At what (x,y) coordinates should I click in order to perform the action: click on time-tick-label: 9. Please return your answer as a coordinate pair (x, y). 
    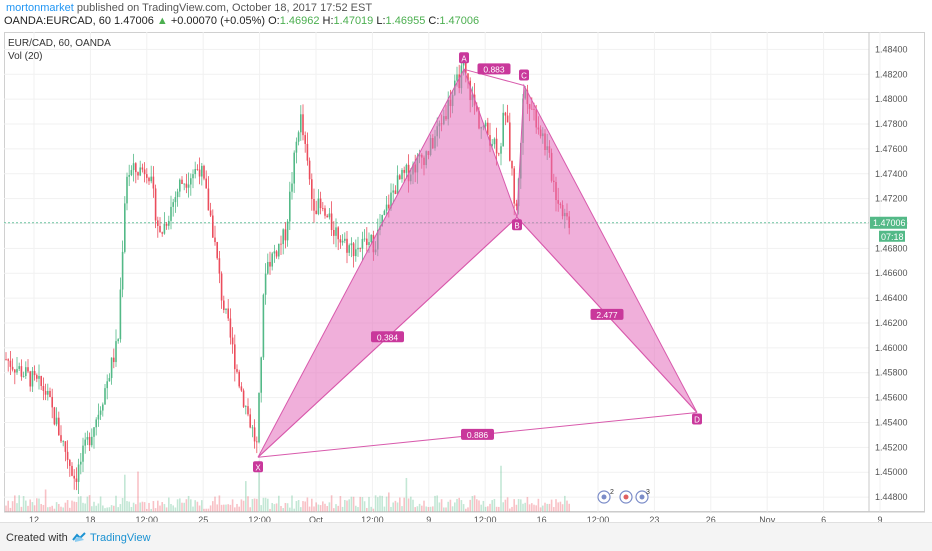
    Looking at the image, I should click on (879, 518).